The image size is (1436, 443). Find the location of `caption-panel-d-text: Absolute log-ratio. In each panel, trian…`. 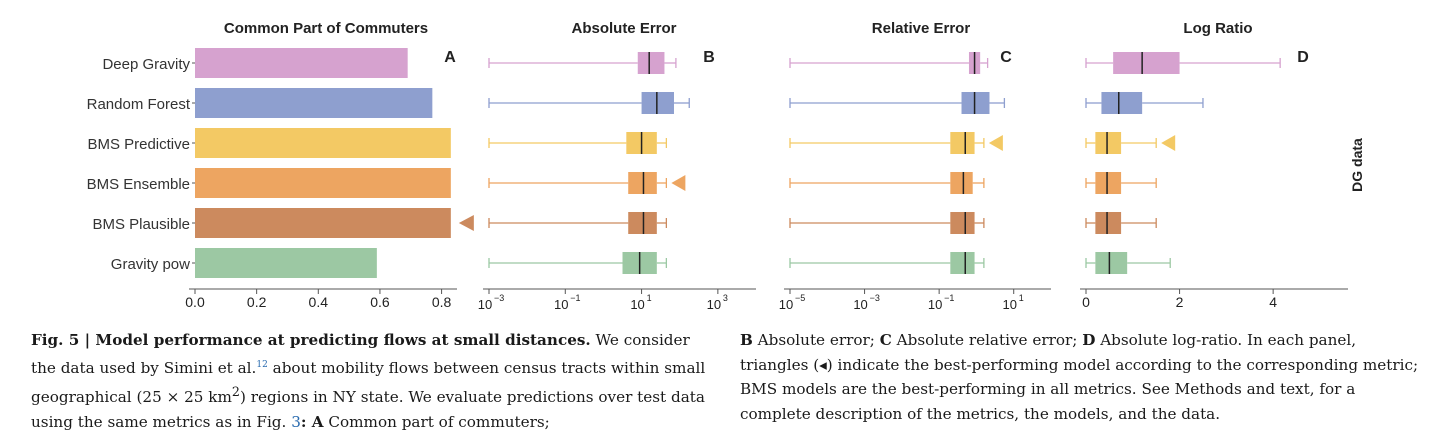

caption-panel-d-text: Absolute log-ratio. In each panel, trian… is located at coordinates (1079, 377).